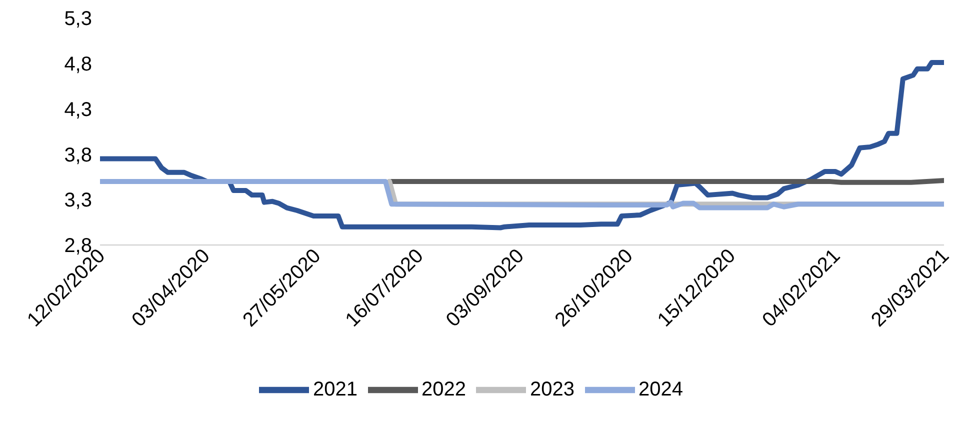 The width and height of the screenshot is (960, 423). Describe the element at coordinates (335, 389) in the screenshot. I see `legend-label: 2021` at that location.